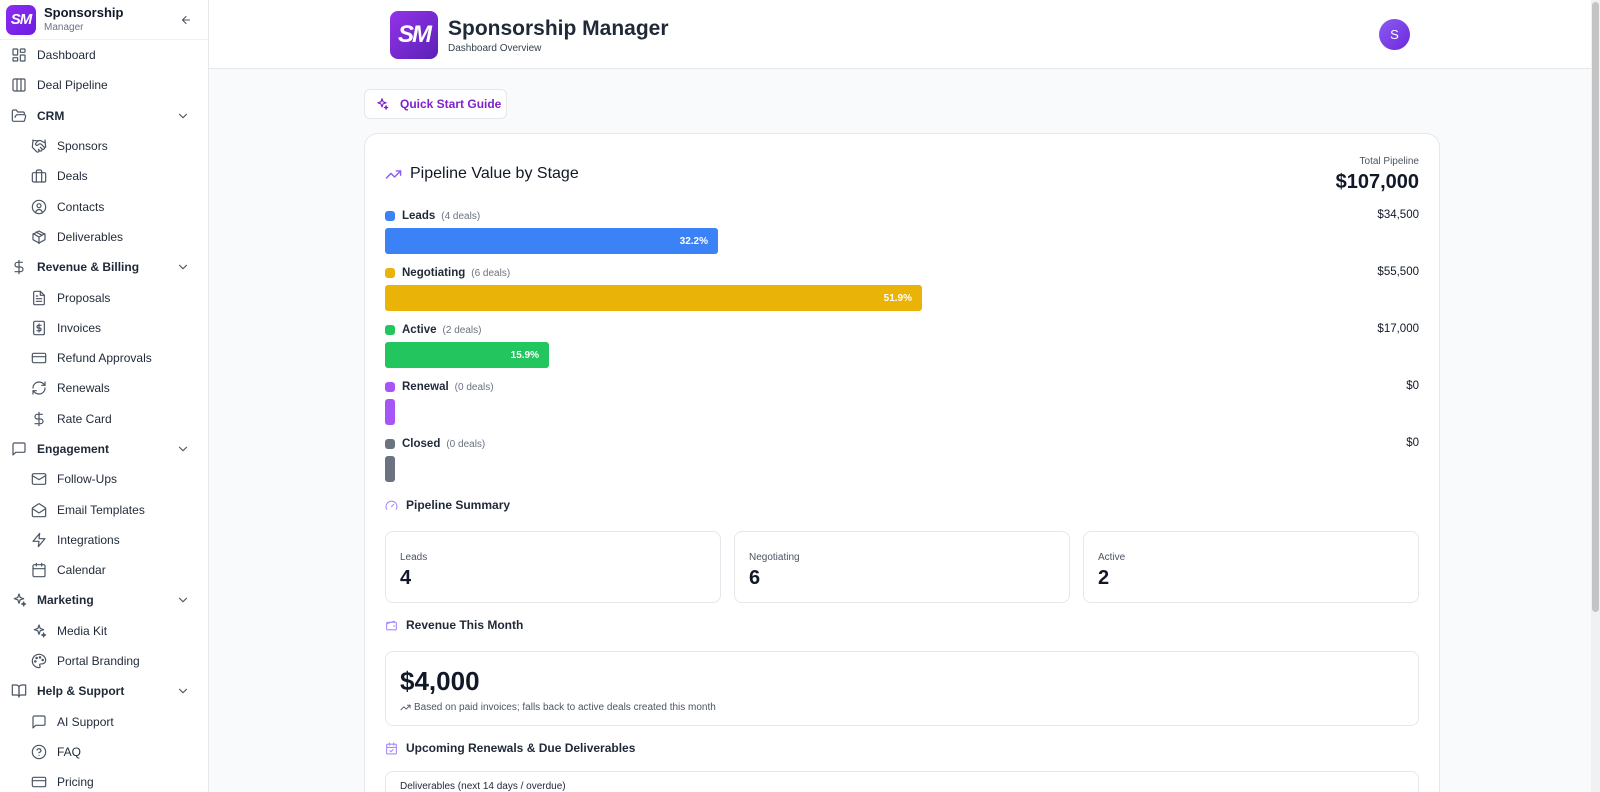 The width and height of the screenshot is (1600, 792). Describe the element at coordinates (391, 748) in the screenshot. I see `calendar-check-icon` at that location.